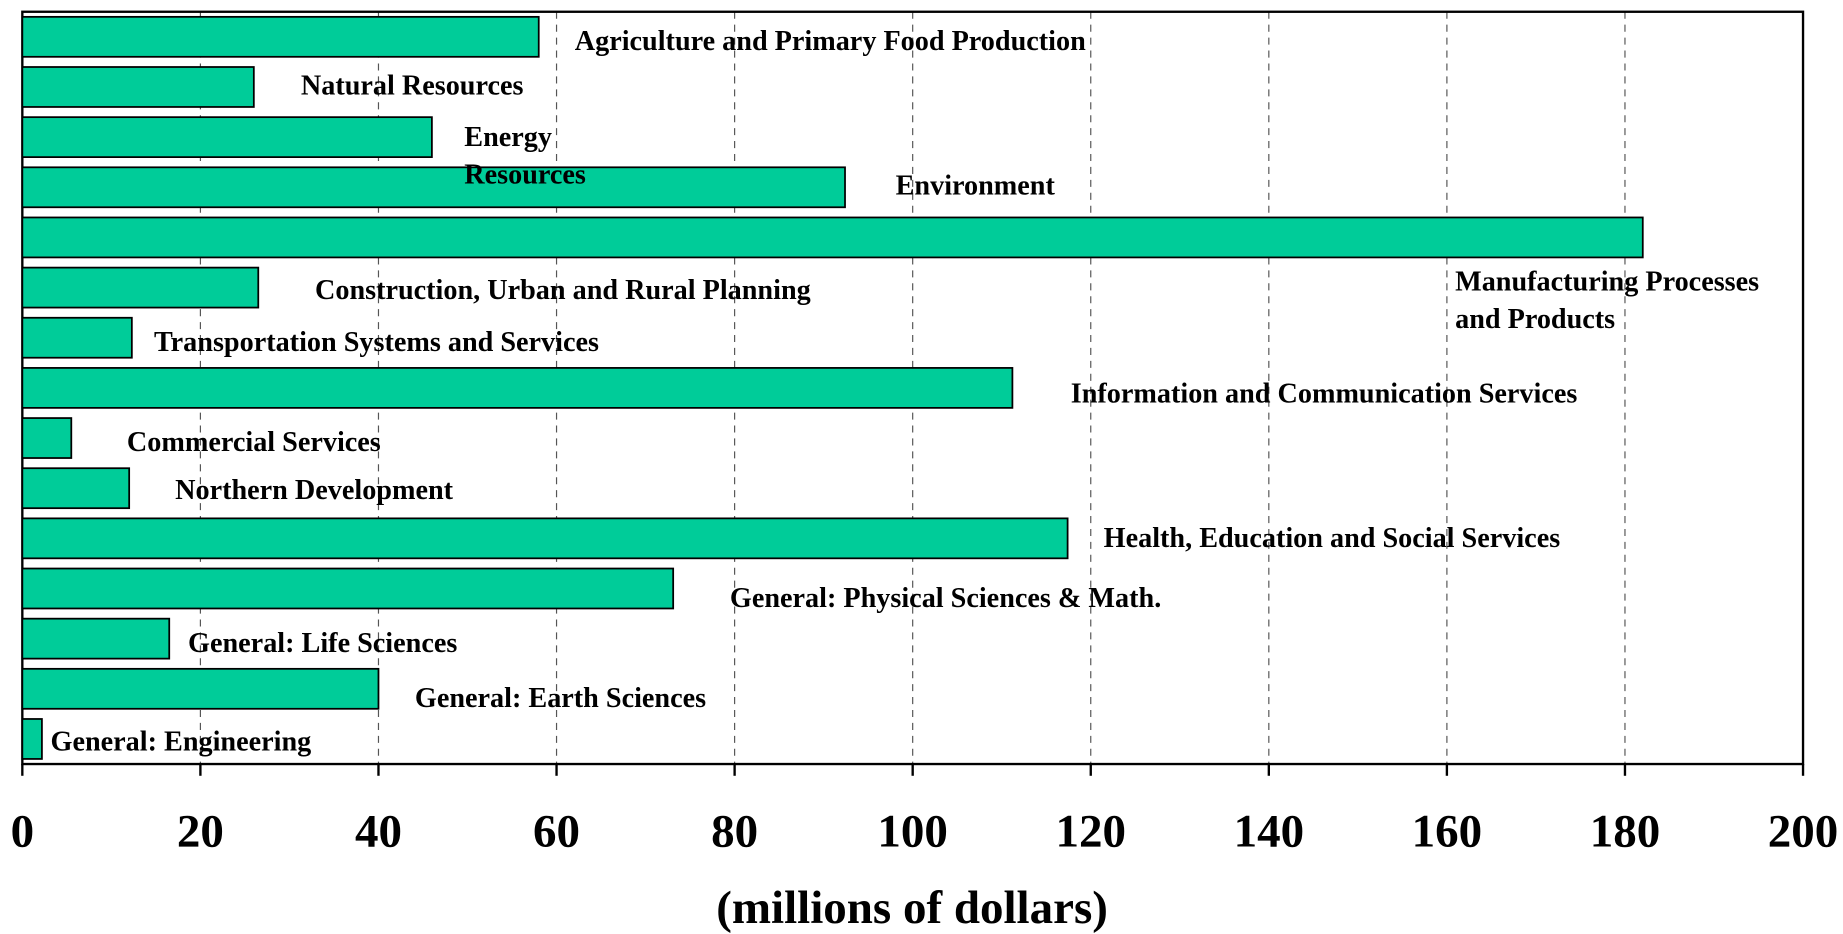 The height and width of the screenshot is (934, 1843). What do you see at coordinates (314, 490) in the screenshot?
I see `category-label: Northern Development` at bounding box center [314, 490].